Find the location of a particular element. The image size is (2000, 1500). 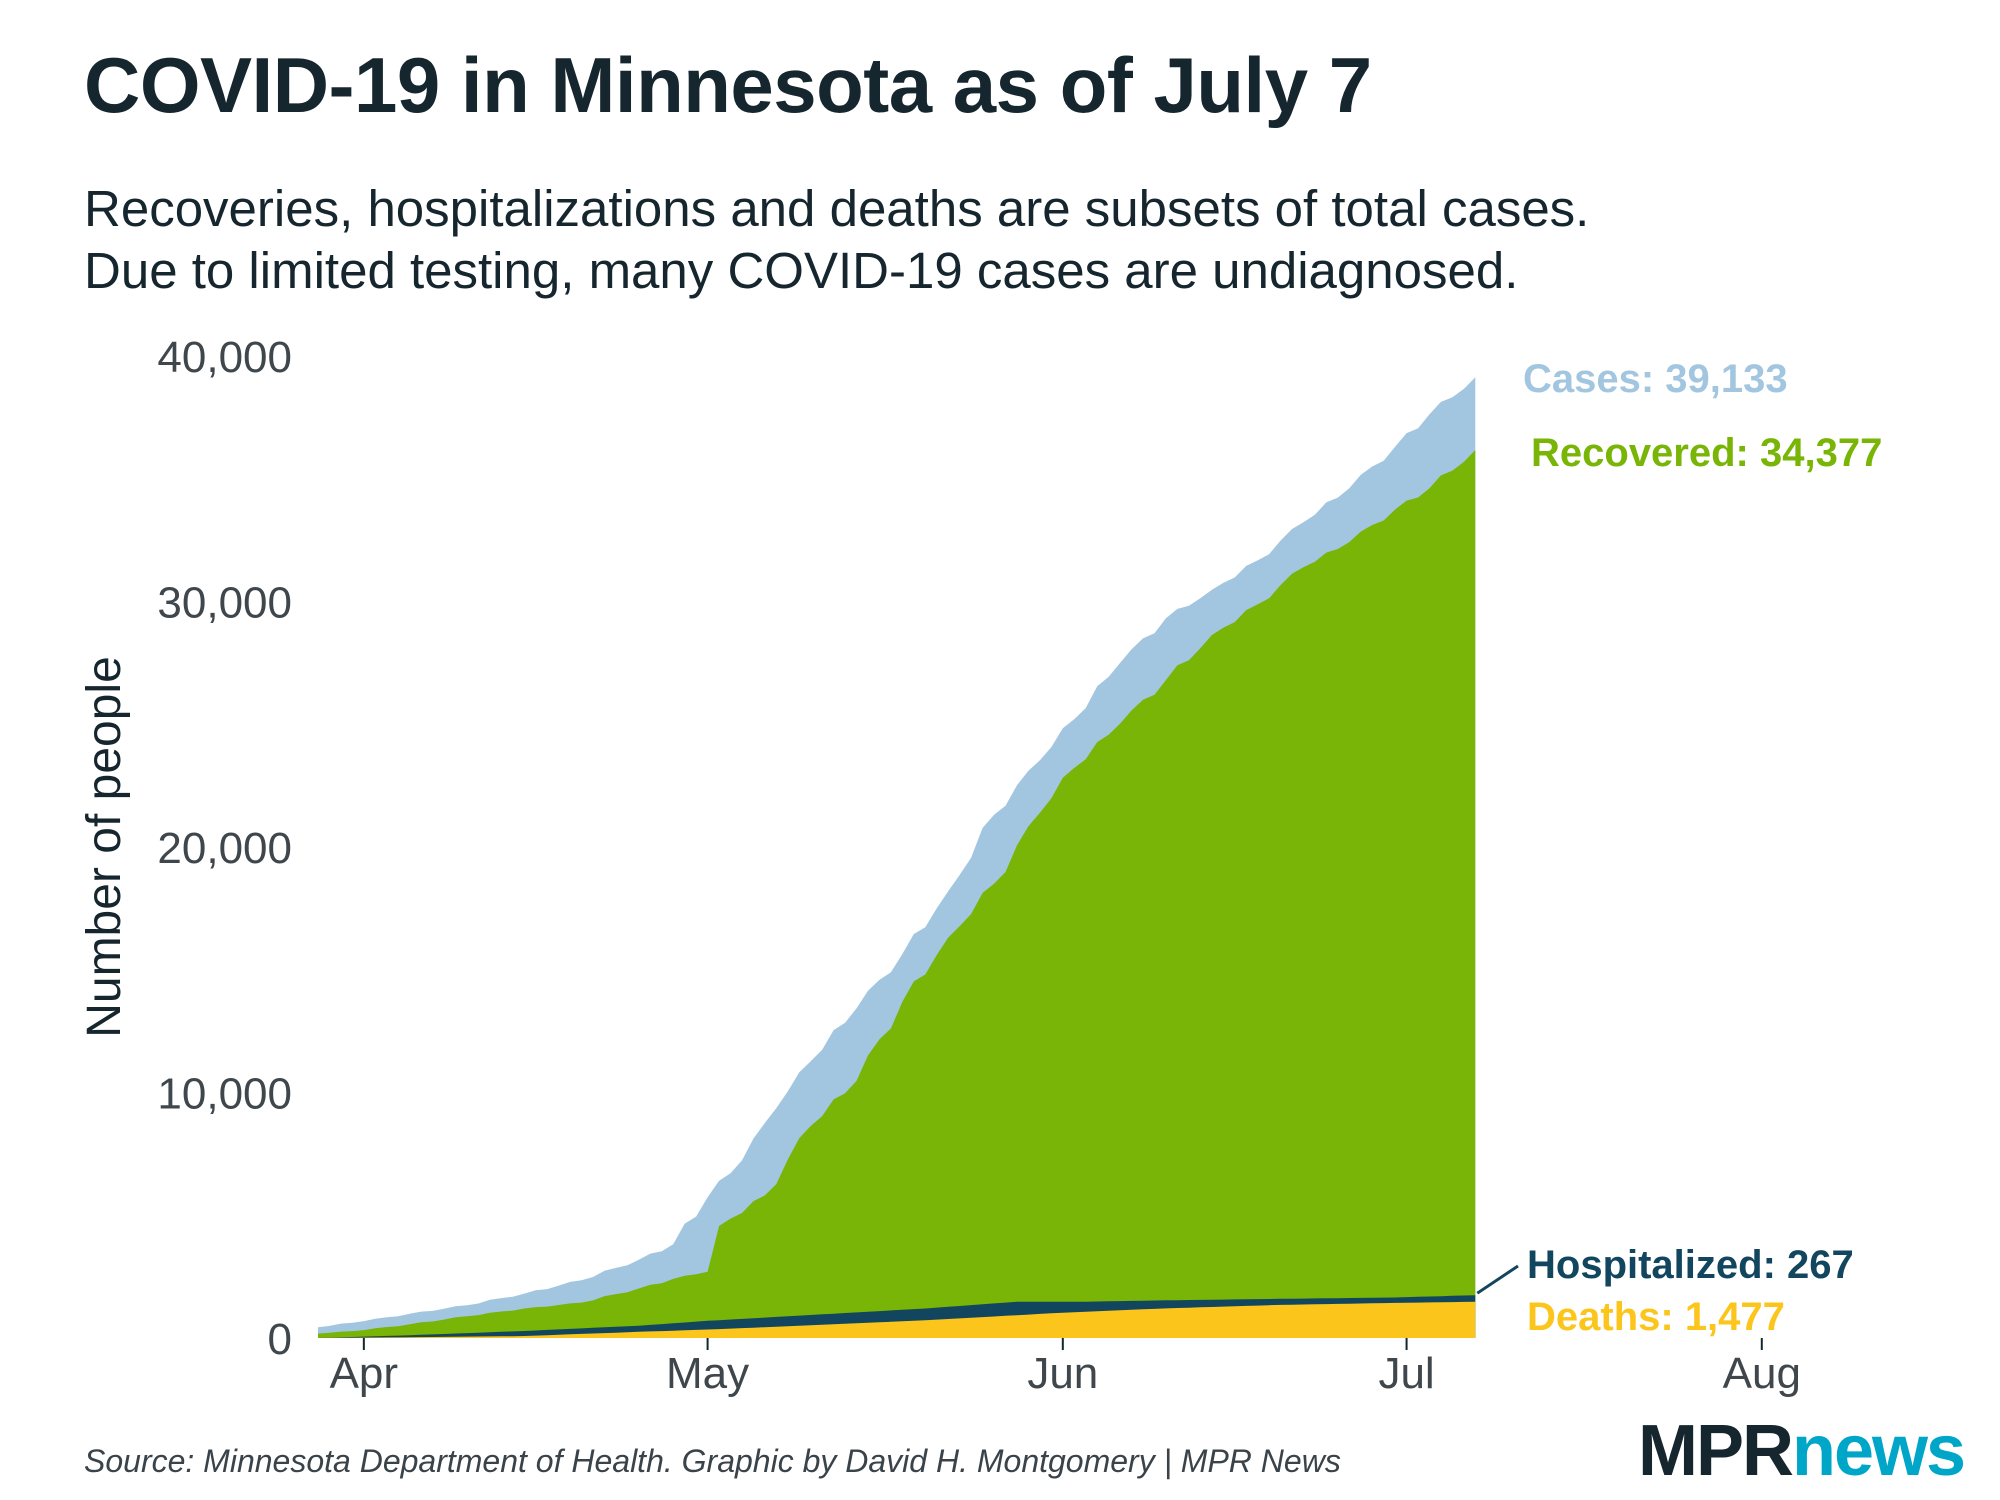

x-tick-label: Jul is located at coordinates (1406, 1373).